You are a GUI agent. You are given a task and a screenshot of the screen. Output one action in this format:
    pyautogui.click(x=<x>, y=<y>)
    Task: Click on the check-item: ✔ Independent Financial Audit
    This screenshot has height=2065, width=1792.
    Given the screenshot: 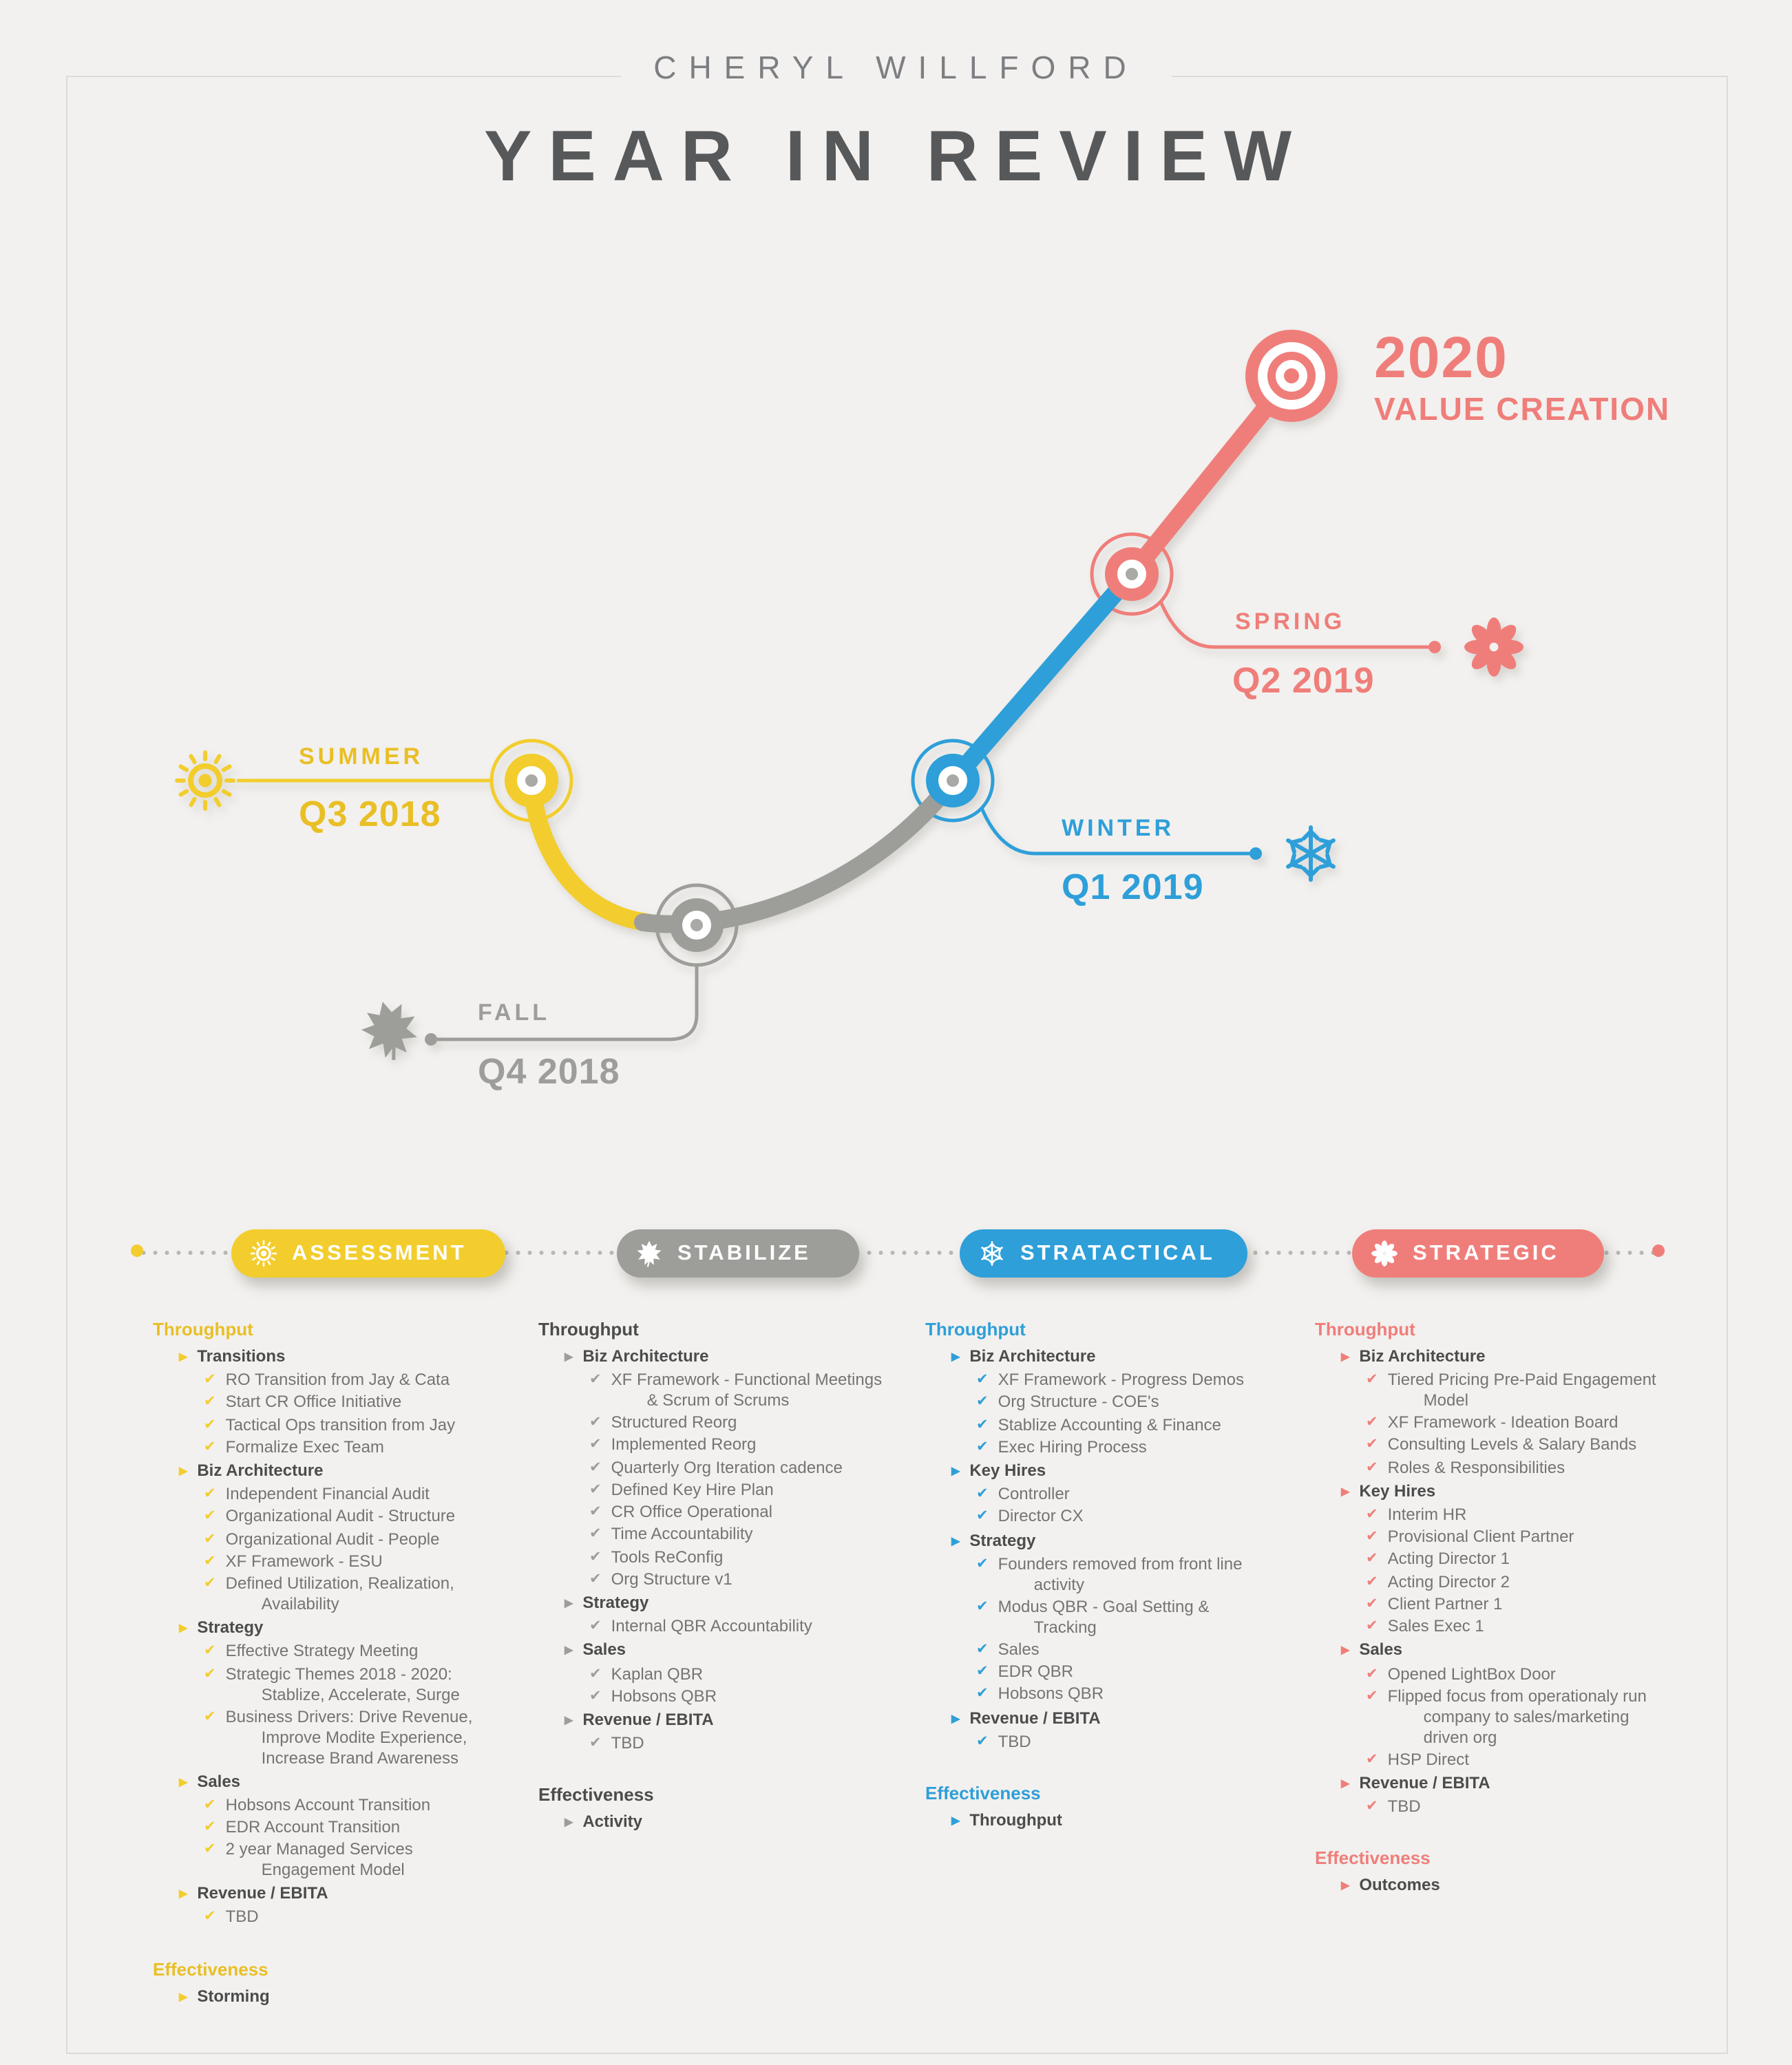 What is the action you would take?
    pyautogui.click(x=326, y=1495)
    